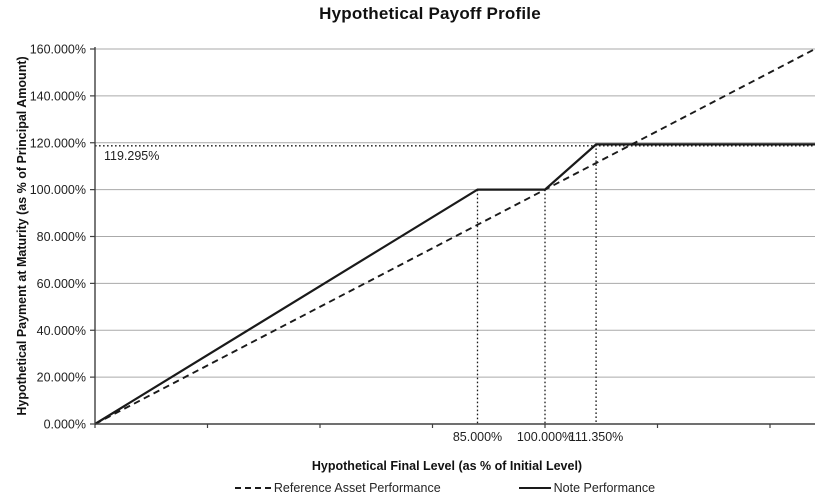 Image resolution: width=820 pixels, height=504 pixels. What do you see at coordinates (604, 488) in the screenshot?
I see `legend-label-note-performance: Note Performance` at bounding box center [604, 488].